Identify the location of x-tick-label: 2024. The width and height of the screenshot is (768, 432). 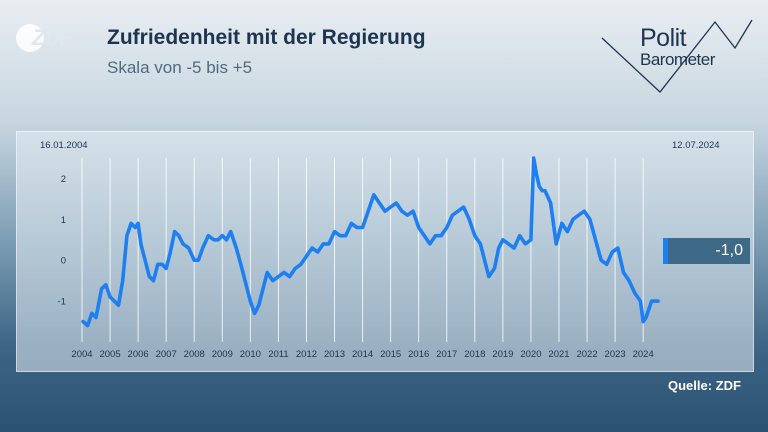
(643, 354).